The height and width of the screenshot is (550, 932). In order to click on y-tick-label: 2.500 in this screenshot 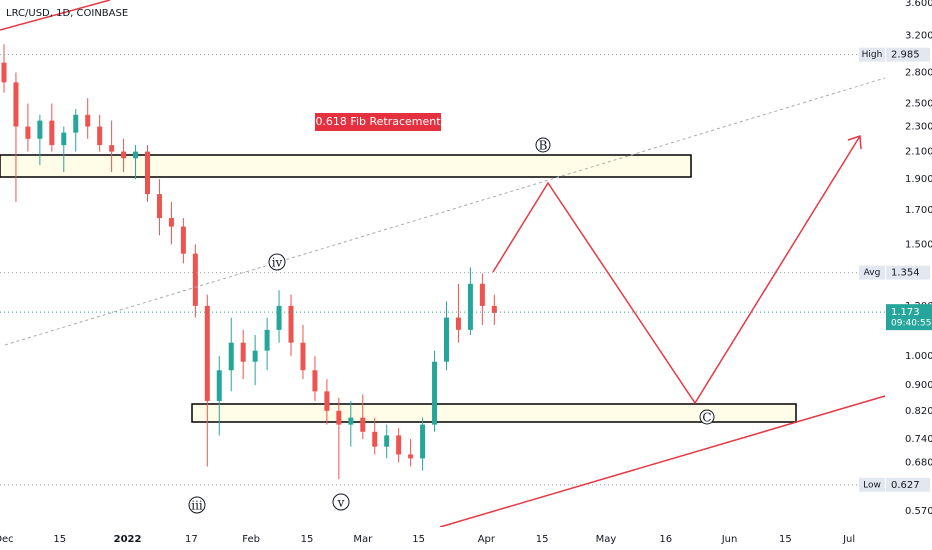, I will do `click(918, 104)`.